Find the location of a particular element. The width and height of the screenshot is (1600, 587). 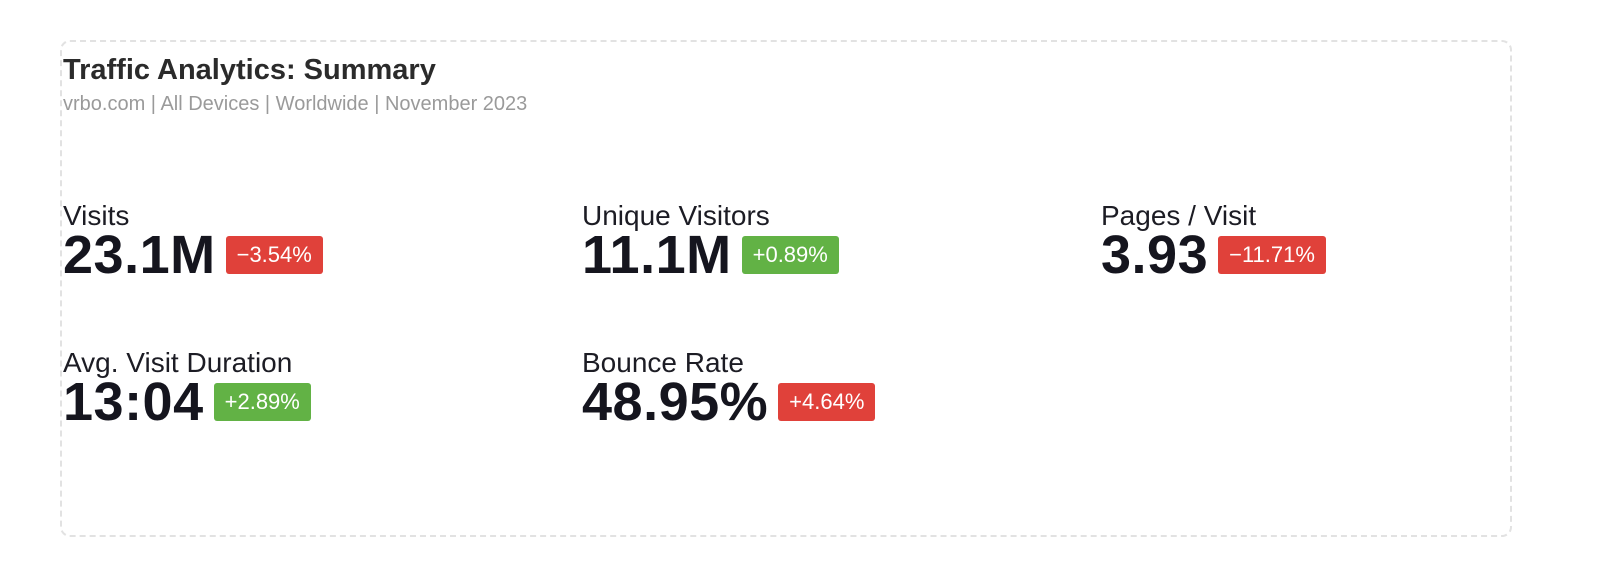

metric-row: 48.95% +4.64% is located at coordinates (841, 402).